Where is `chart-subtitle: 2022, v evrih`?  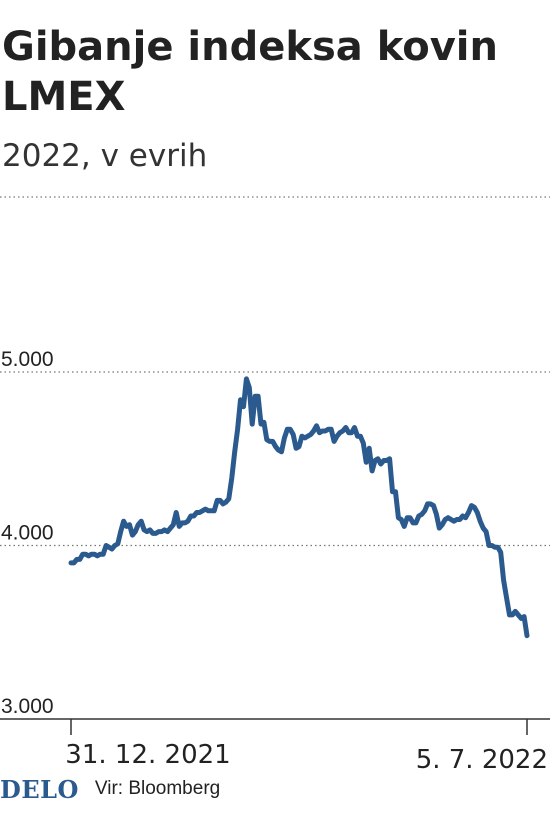
chart-subtitle: 2022, v evrih is located at coordinates (105, 156).